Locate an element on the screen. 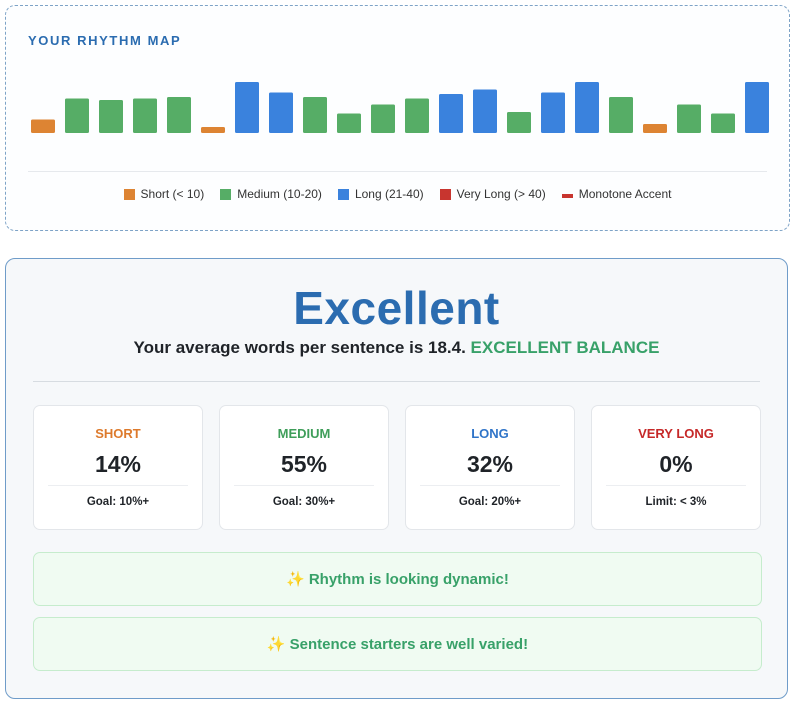  stat-label-very-long: VERY LONG is located at coordinates (676, 433).